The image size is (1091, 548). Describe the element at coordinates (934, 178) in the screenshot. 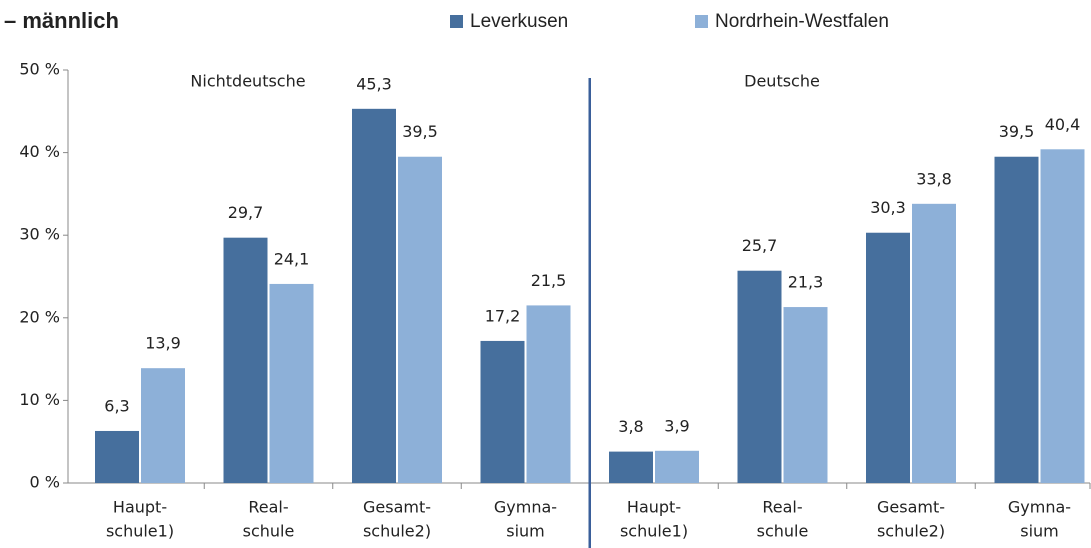

I see `value-label: 33,8` at that location.